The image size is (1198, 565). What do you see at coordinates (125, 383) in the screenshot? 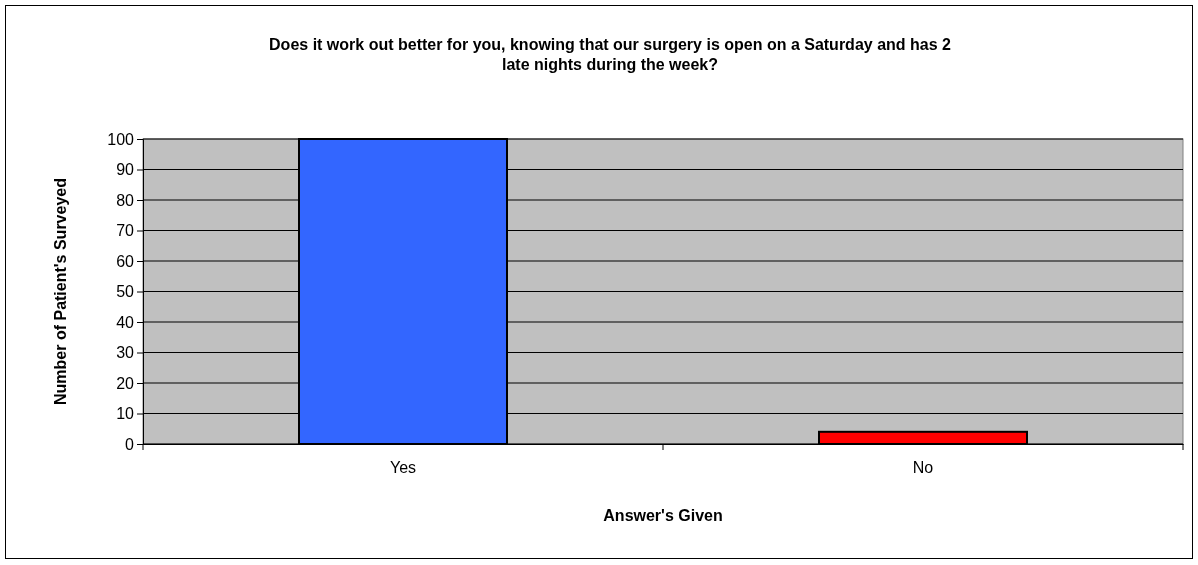
I see `y-tick-label: 20` at bounding box center [125, 383].